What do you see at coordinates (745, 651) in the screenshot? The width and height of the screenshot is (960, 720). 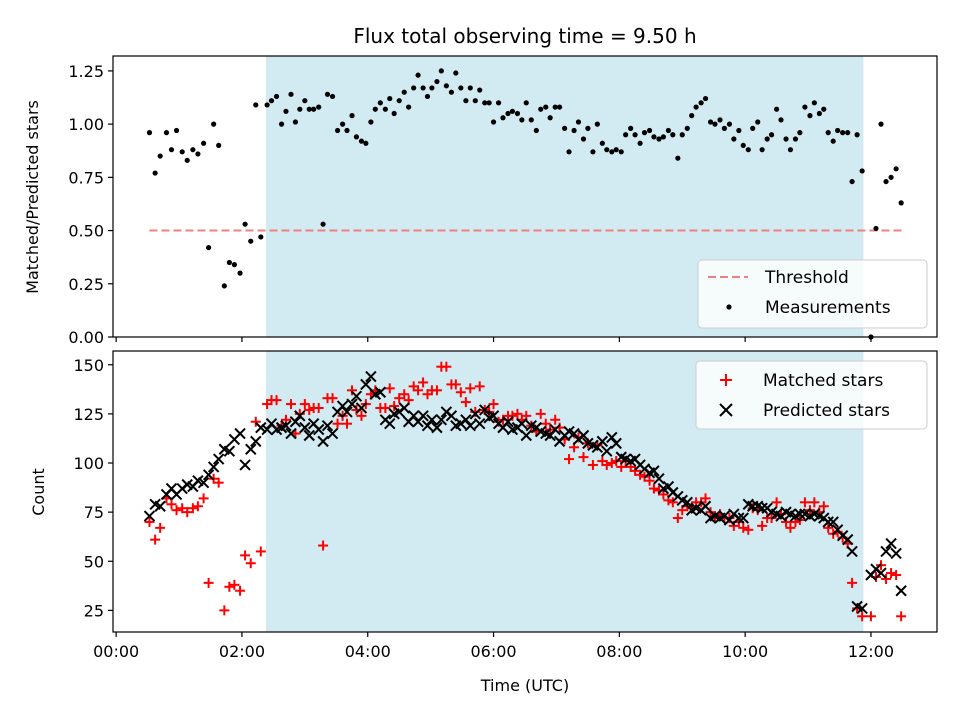 I see `x-tick-label: 10:00` at bounding box center [745, 651].